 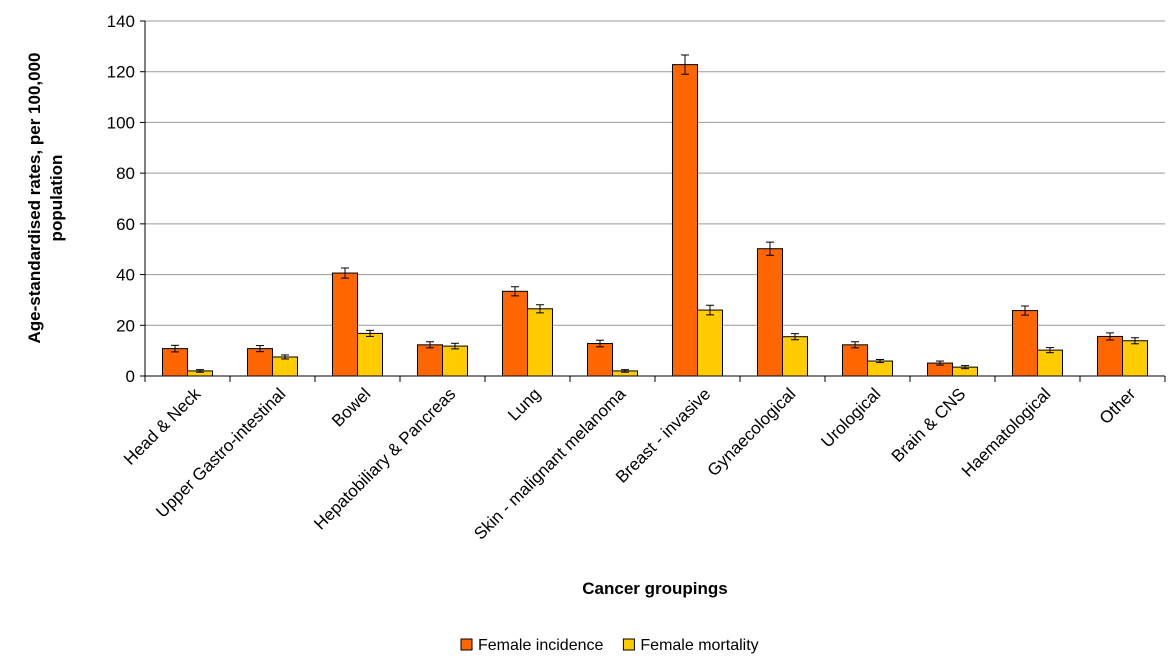 I want to click on y-axis-title-line: Age-standardised rates, per 100,000, so click(x=34, y=197).